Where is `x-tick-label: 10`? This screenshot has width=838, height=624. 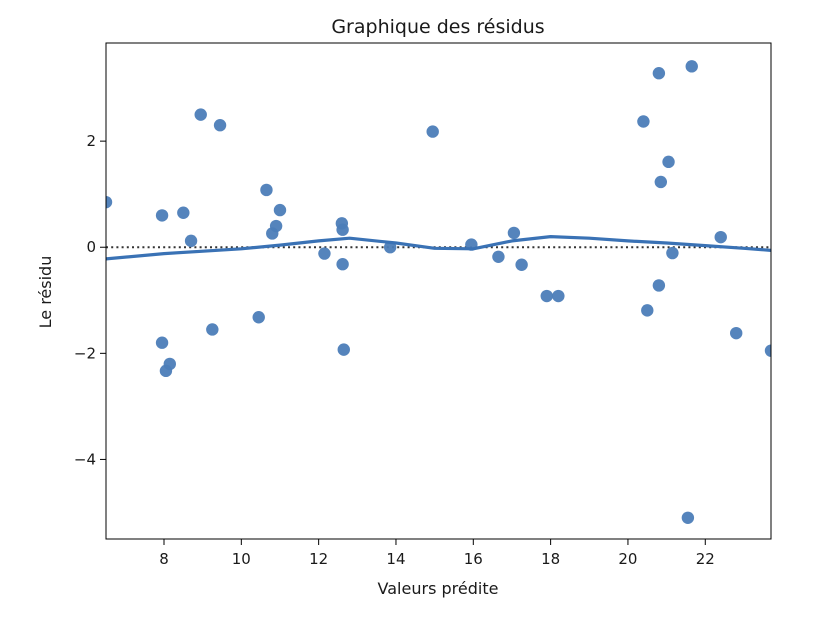 x-tick-label: 10 is located at coordinates (241, 559).